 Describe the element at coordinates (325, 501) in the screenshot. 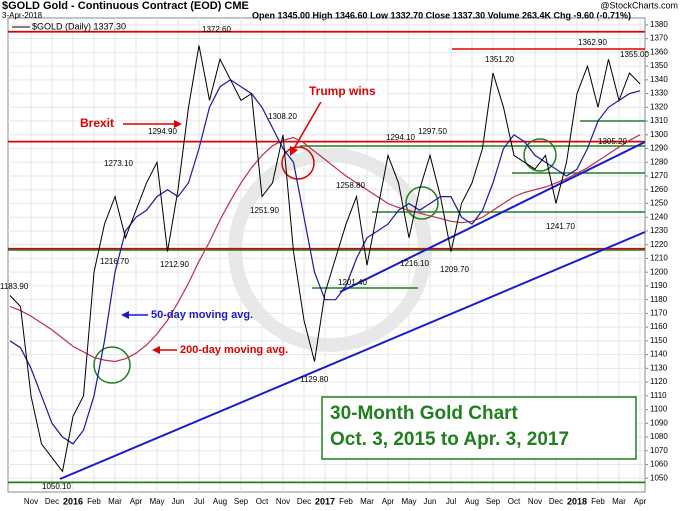

I see `x-tick-label: 2017` at that location.